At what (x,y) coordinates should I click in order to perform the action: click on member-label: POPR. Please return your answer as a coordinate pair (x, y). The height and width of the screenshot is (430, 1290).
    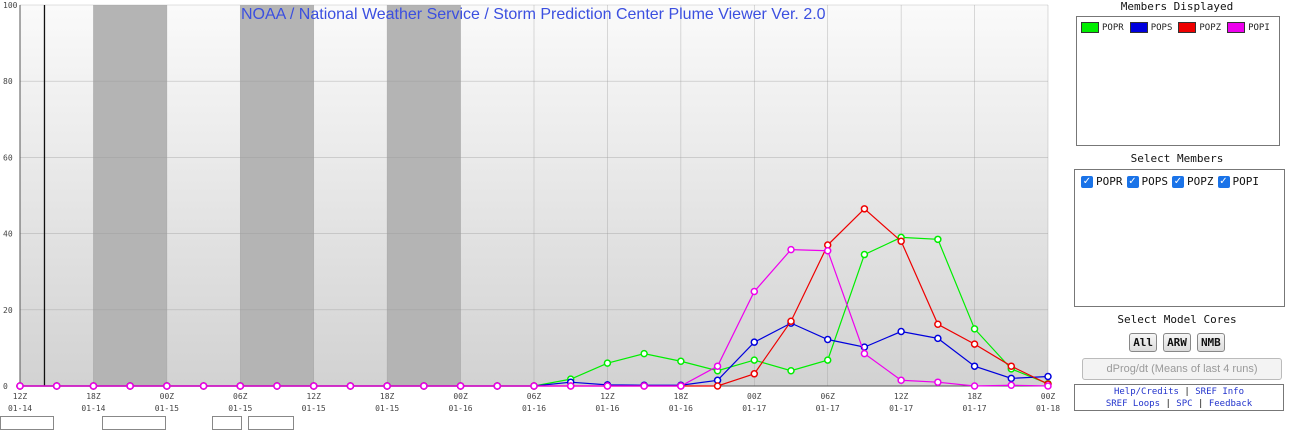
    Looking at the image, I should click on (1109, 181).